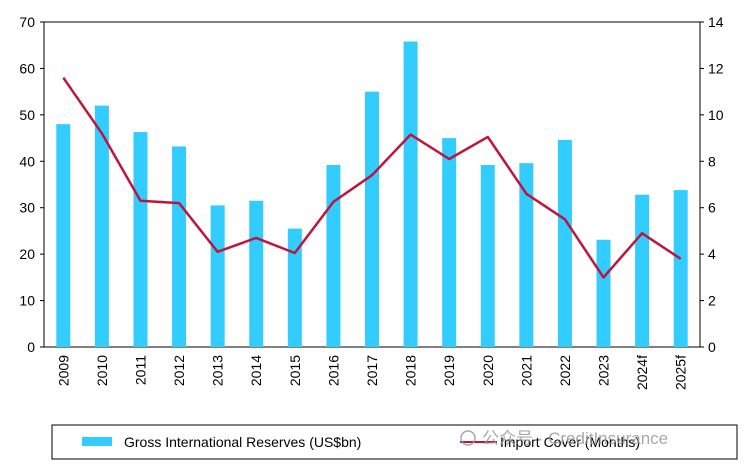 The width and height of the screenshot is (750, 469). What do you see at coordinates (242, 442) in the screenshot?
I see `legend-bar-label: Gross International Reserves (US$bn)` at bounding box center [242, 442].